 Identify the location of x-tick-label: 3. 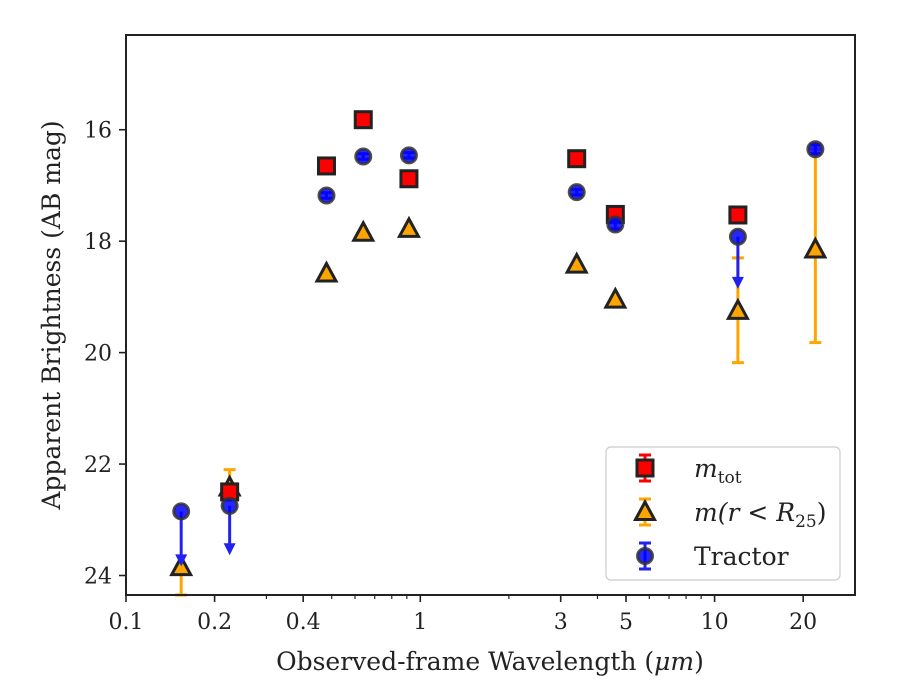
(561, 622).